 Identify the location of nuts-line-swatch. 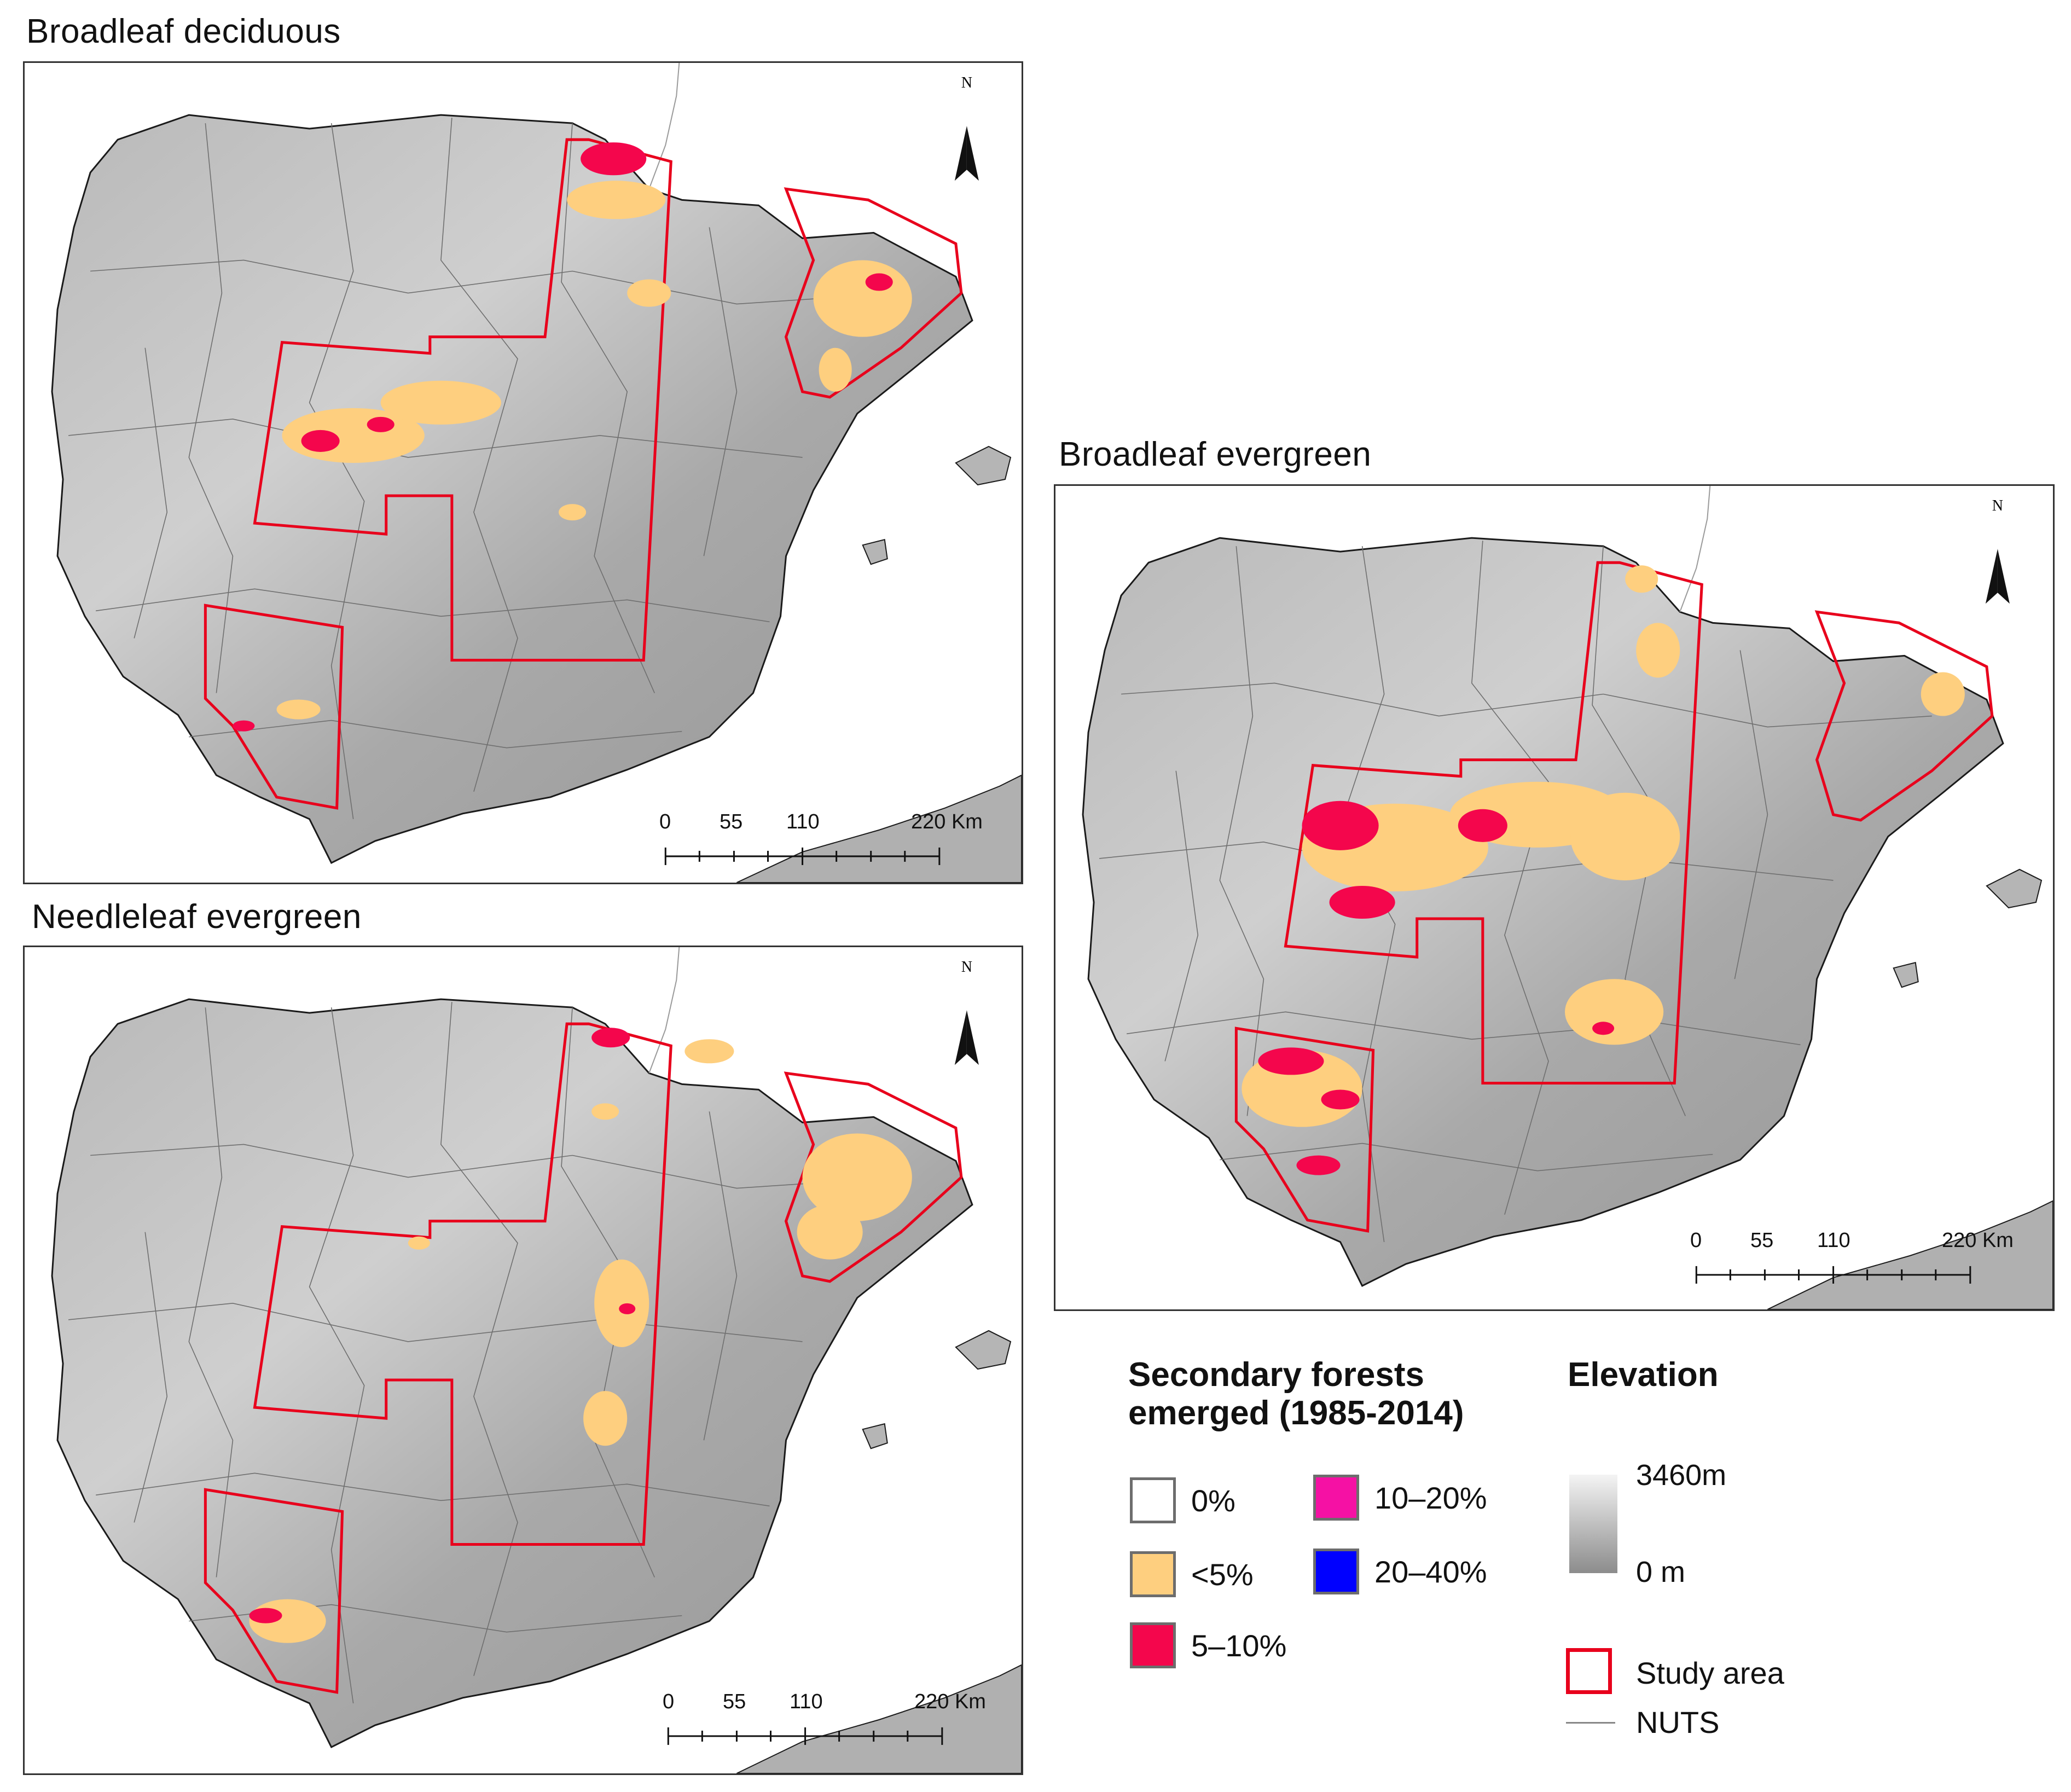
(1591, 1723).